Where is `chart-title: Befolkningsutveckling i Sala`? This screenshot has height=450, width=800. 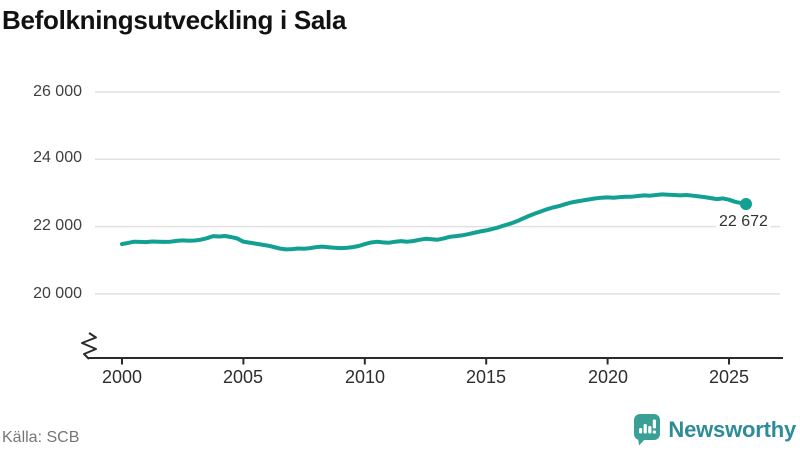 chart-title: Befolkningsutveckling i Sala is located at coordinates (174, 20).